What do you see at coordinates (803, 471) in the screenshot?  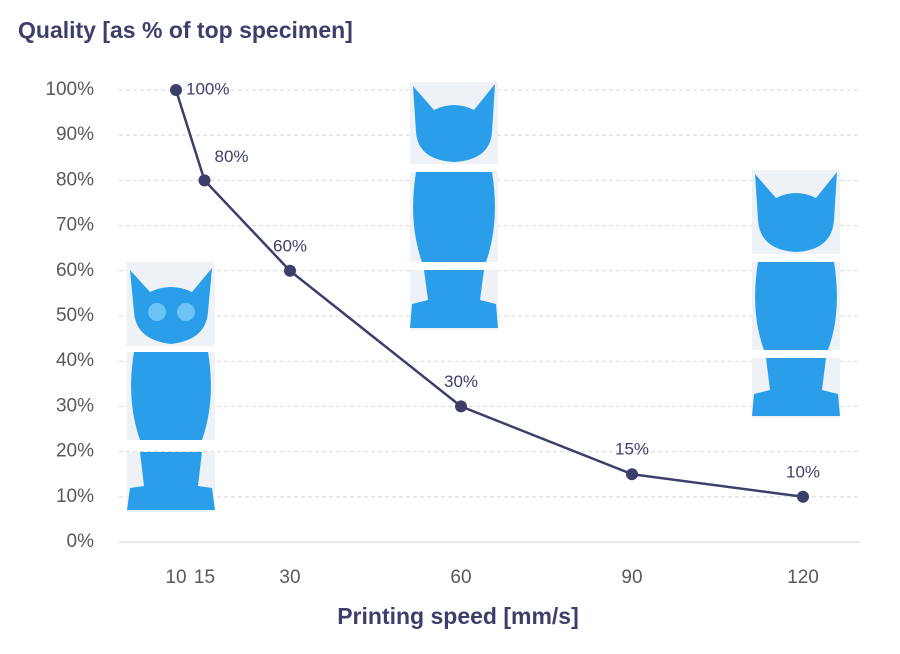 I see `data-label: 10%` at bounding box center [803, 471].